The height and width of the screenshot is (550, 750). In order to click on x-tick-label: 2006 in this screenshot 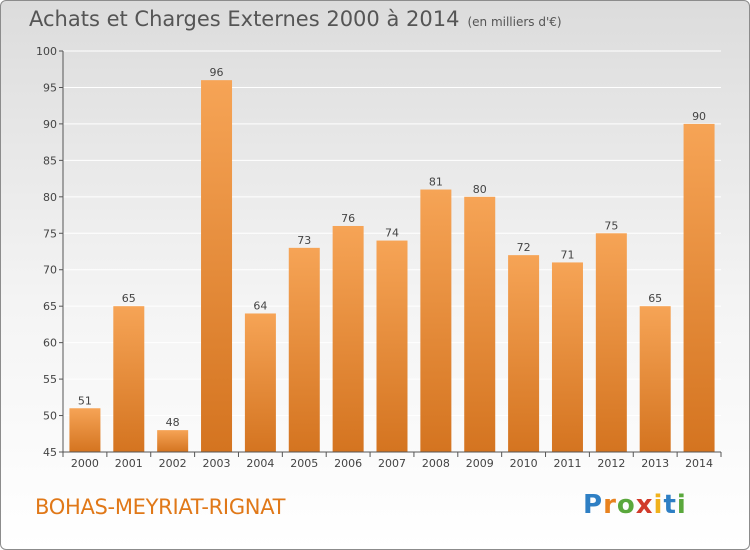, I will do `click(348, 463)`.